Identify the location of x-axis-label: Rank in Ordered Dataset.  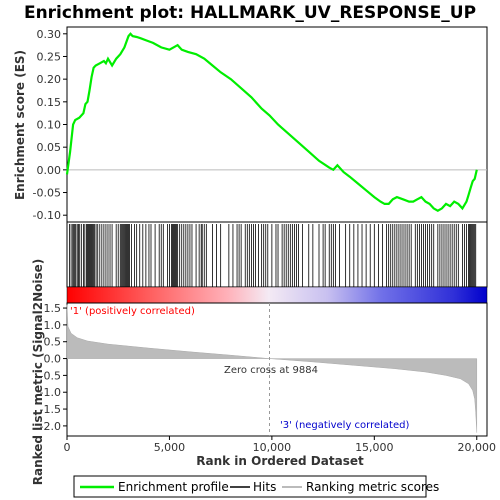
(280, 461).